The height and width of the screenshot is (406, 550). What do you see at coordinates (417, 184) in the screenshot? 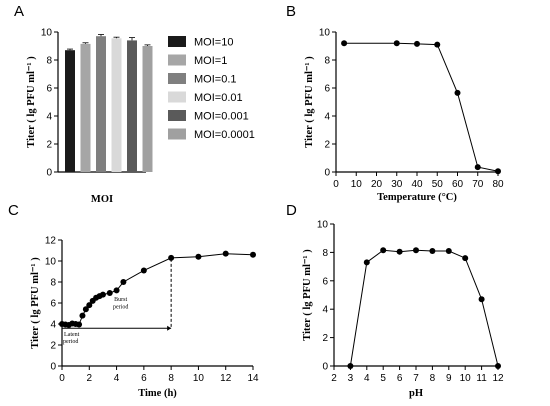
I see `panel-b-xtick-label: 40` at bounding box center [417, 184].